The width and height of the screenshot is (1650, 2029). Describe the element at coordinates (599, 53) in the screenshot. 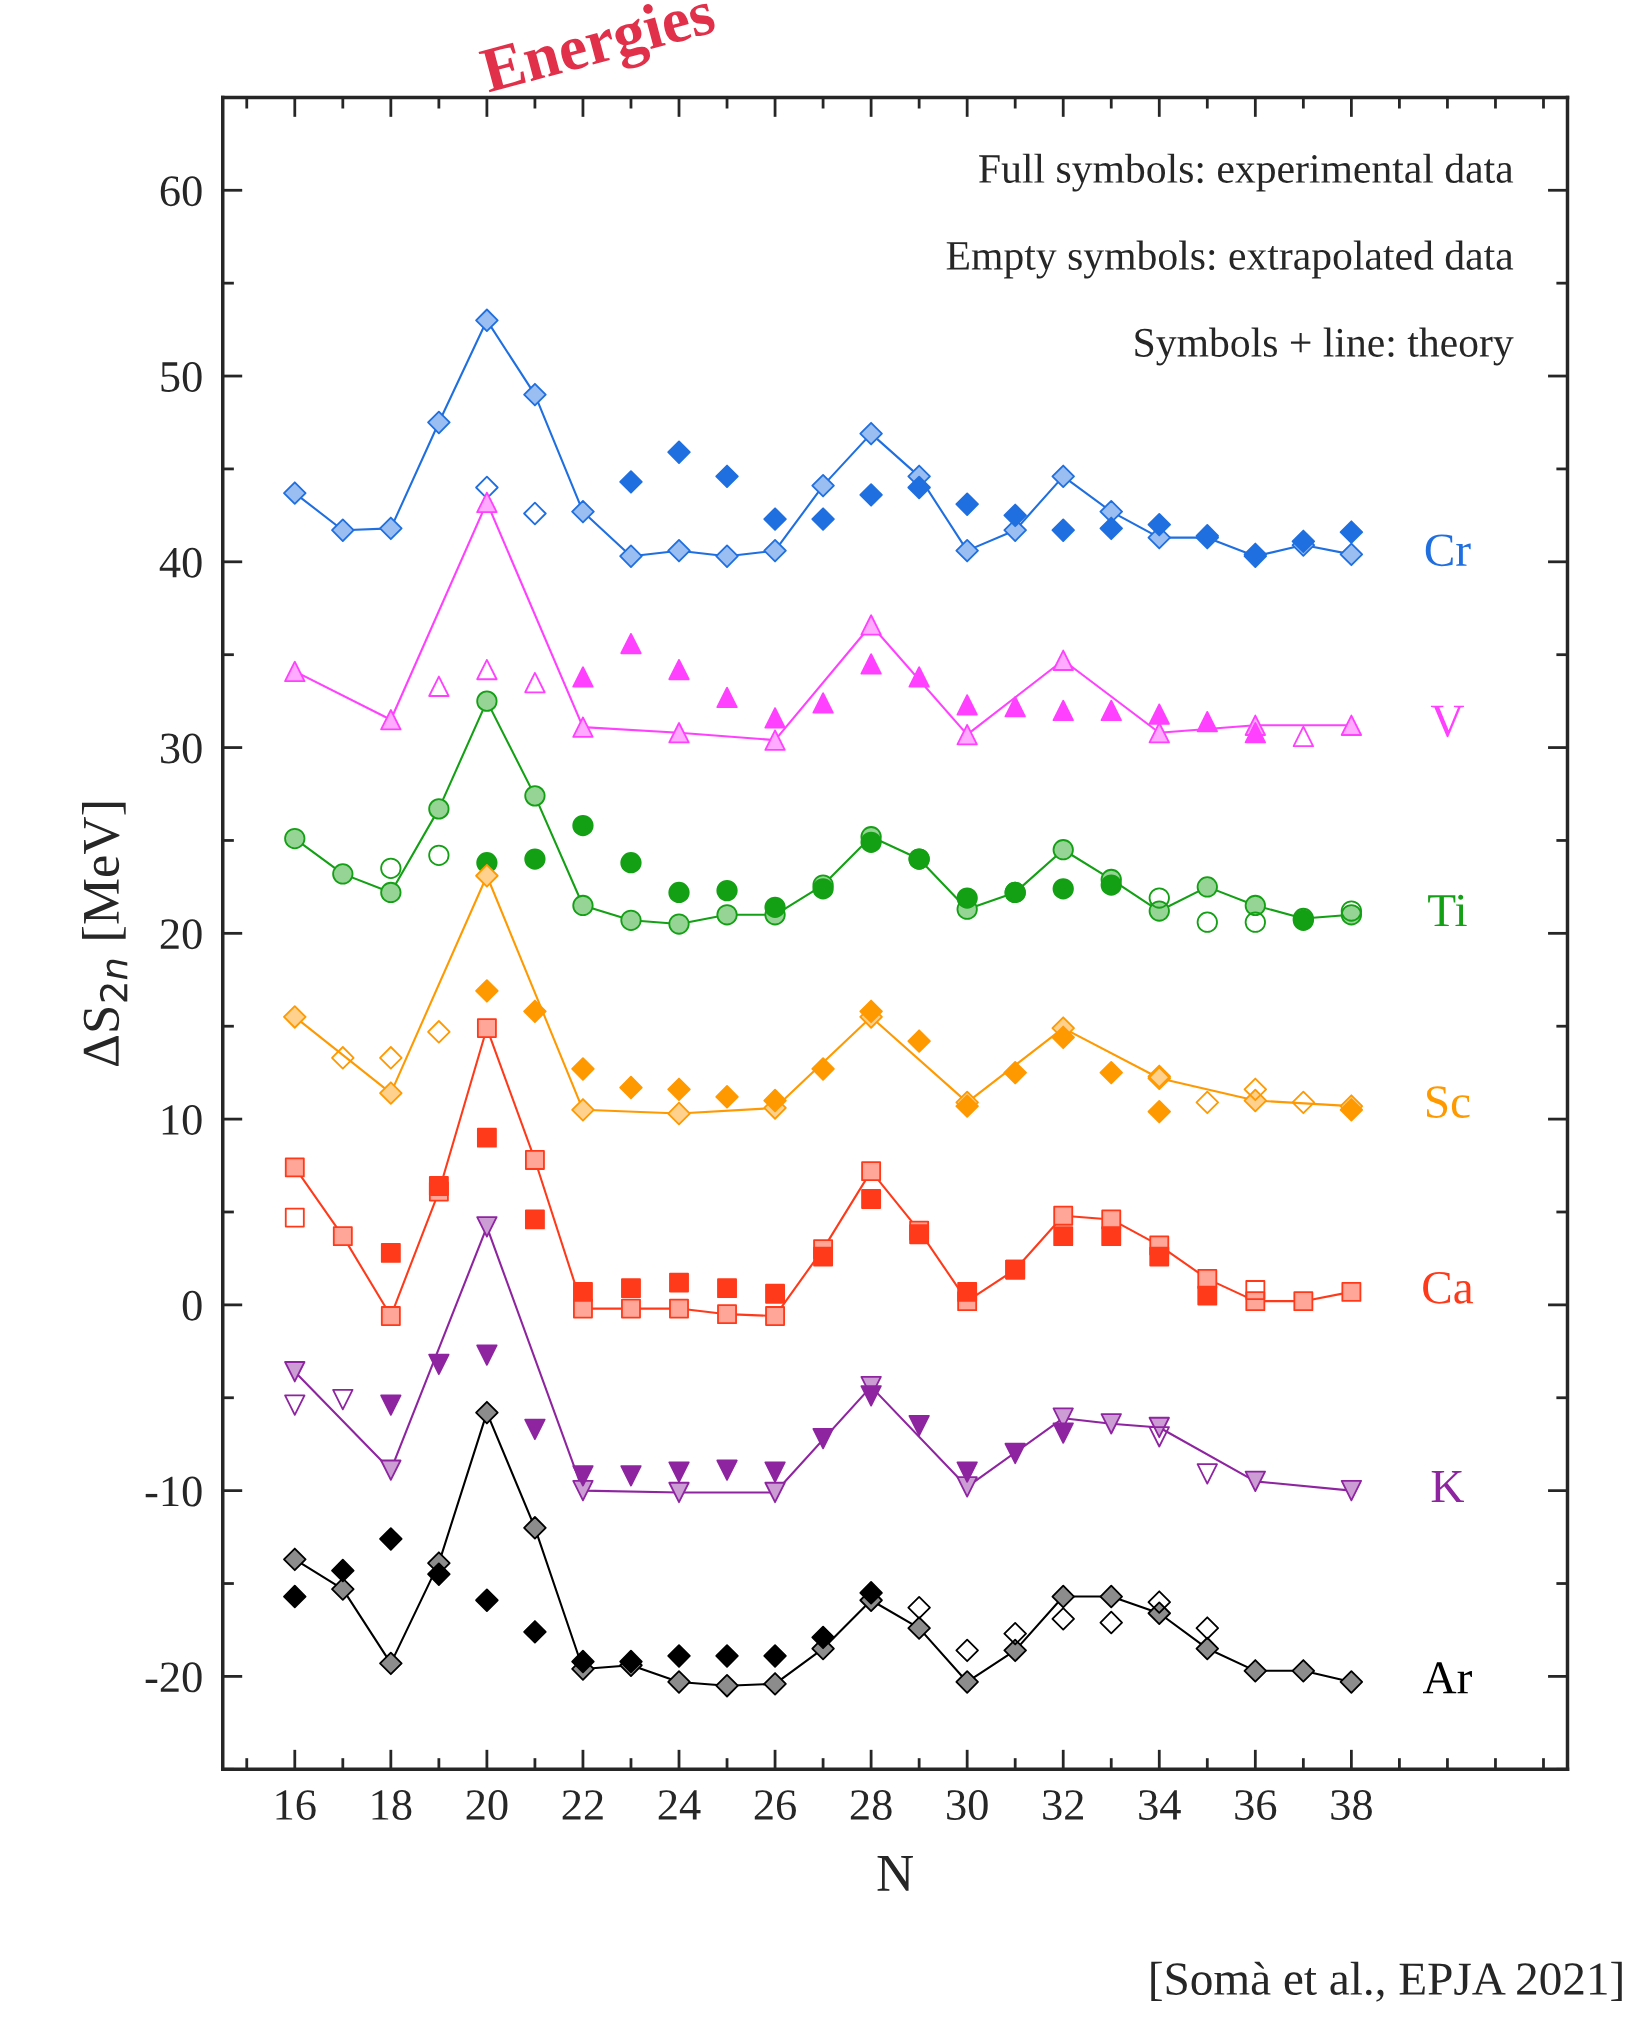

I see `text: Energies` at that location.